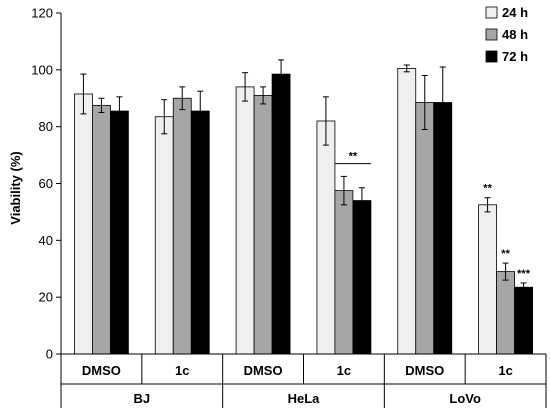  I want to click on y-axis-label: Viability (%), so click(15, 187).